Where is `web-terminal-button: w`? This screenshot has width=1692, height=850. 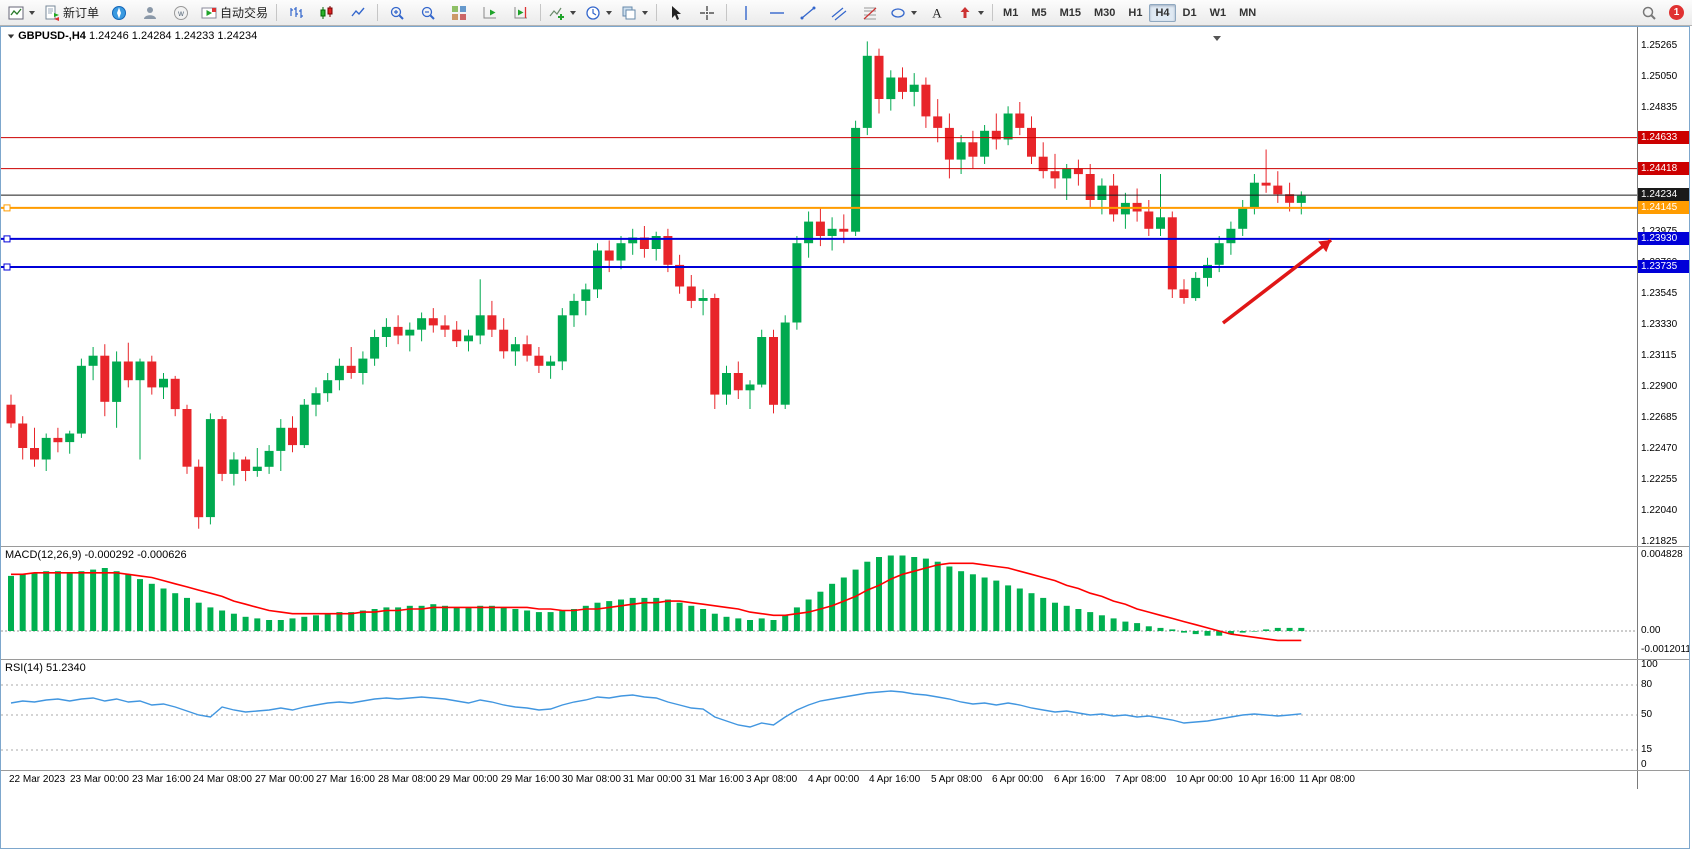
web-terminal-button: w is located at coordinates (181, 12).